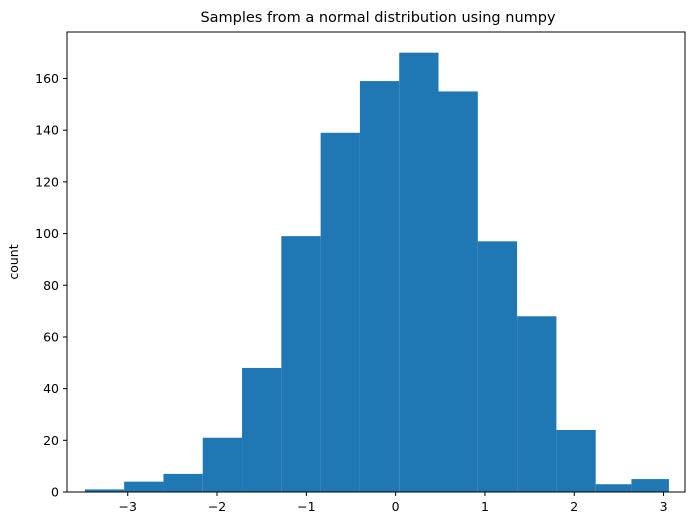  I want to click on x-tick-label: 1, so click(485, 506).